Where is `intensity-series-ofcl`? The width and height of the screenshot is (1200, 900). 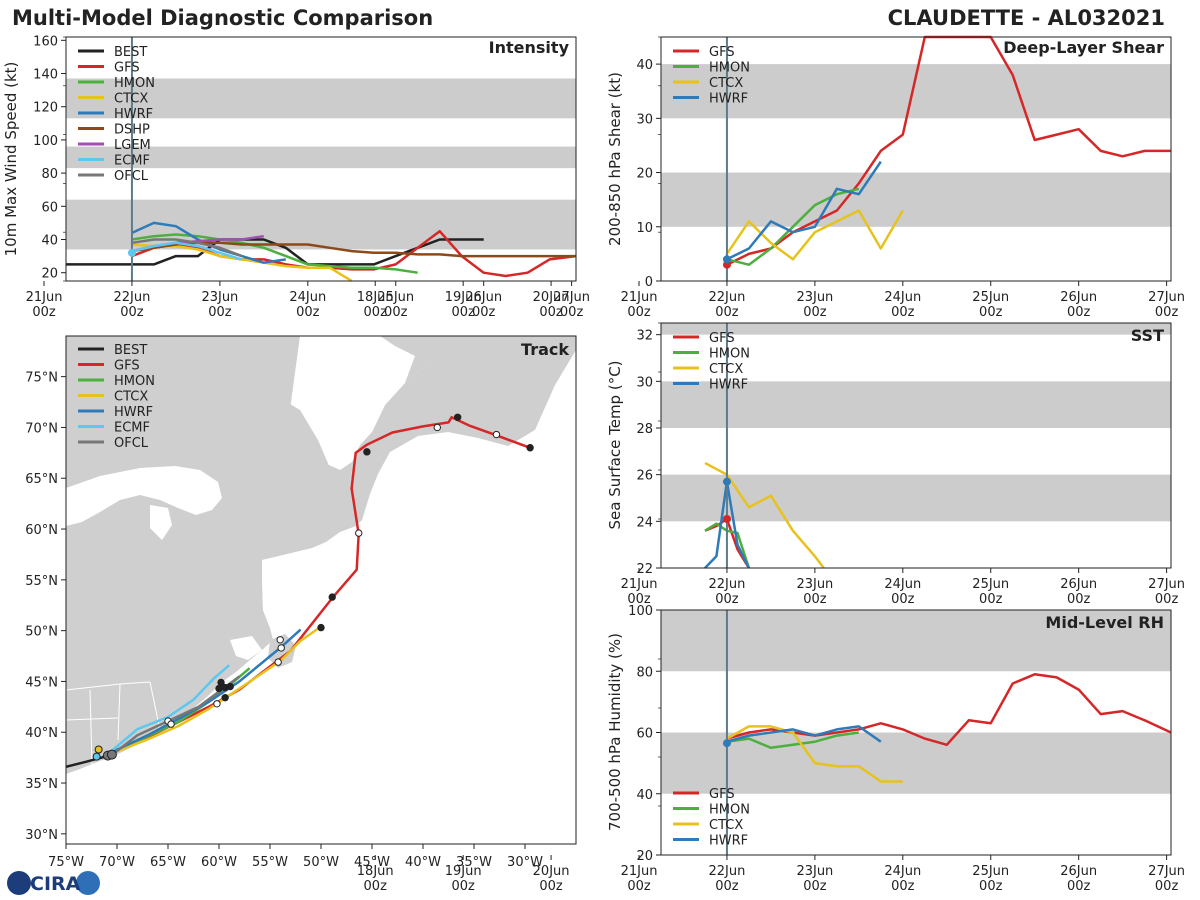 intensity-series-ofcl is located at coordinates (187, 248).